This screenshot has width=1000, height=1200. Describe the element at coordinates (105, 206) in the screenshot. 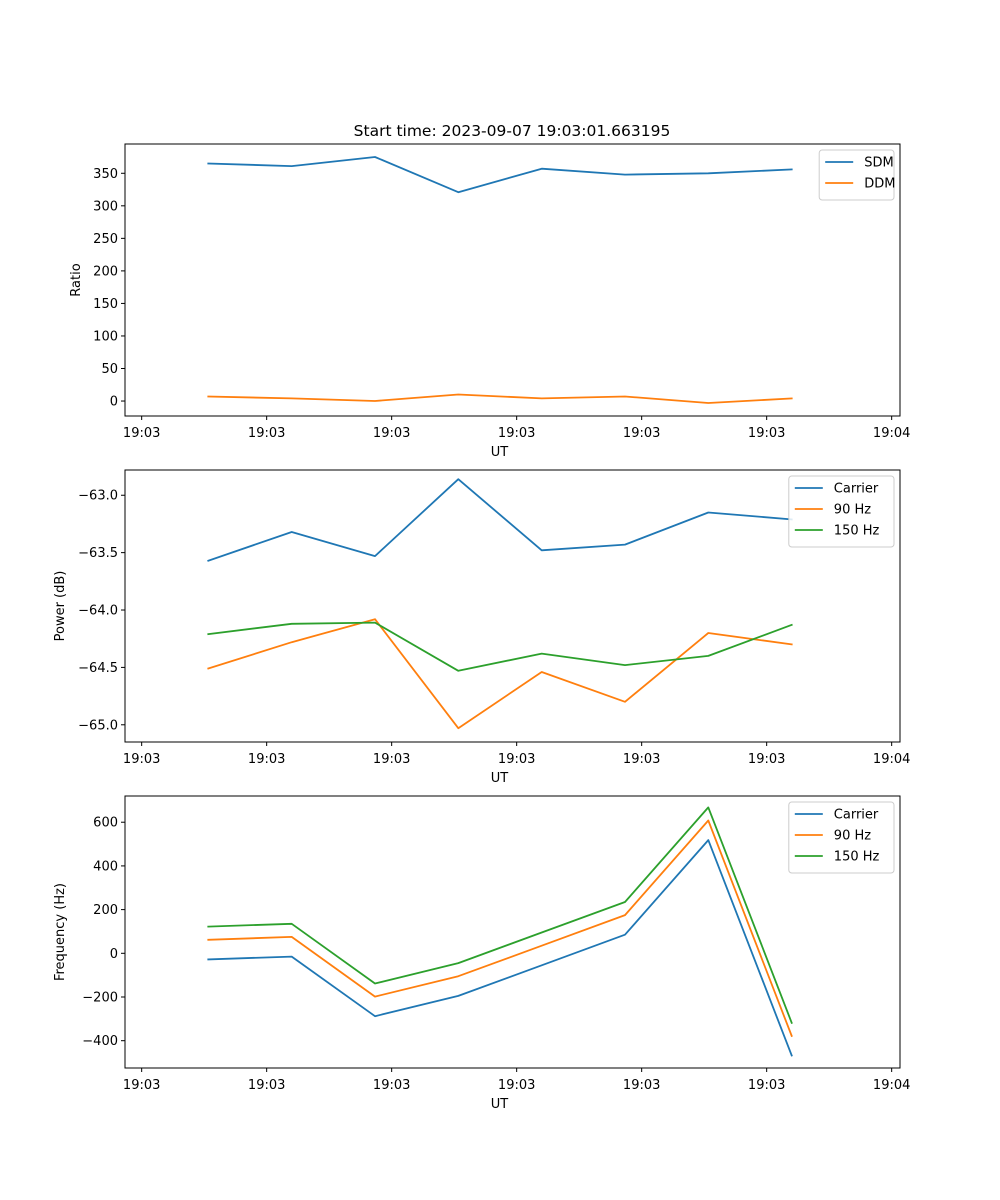

I see `y-tick-label: 300` at that location.